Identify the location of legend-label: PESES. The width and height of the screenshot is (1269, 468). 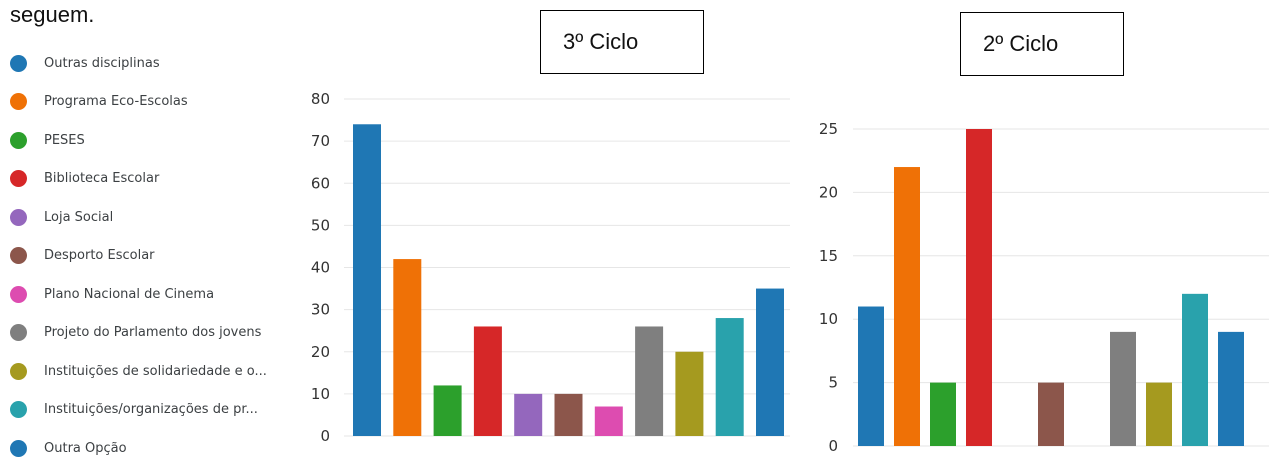
(64, 140).